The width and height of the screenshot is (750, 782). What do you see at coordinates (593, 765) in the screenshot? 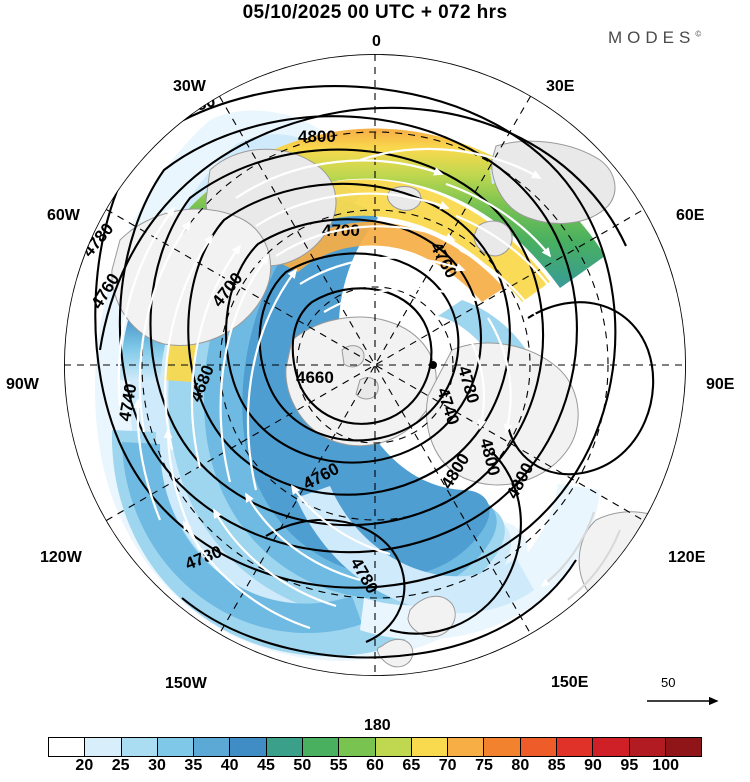
I see `colorbar-tick-90: 90` at bounding box center [593, 765].